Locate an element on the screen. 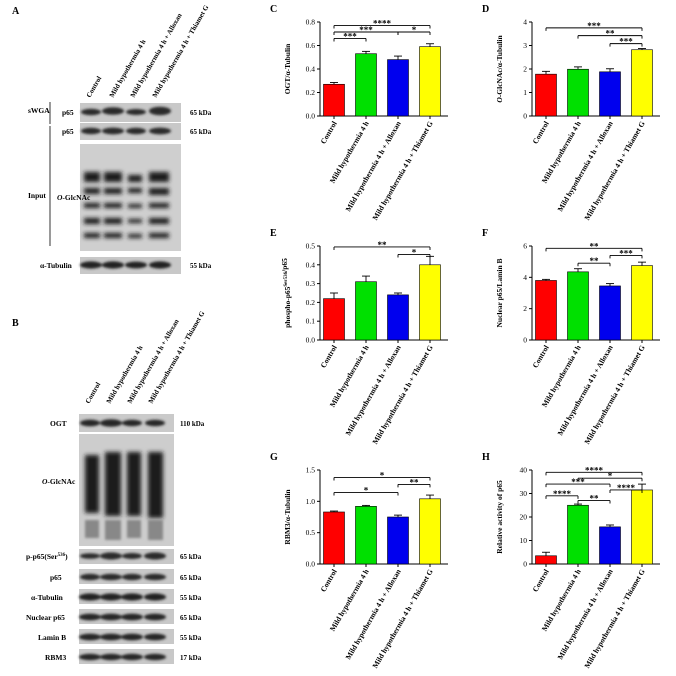 The image size is (676, 676). blot-b-p65 is located at coordinates (126, 576).